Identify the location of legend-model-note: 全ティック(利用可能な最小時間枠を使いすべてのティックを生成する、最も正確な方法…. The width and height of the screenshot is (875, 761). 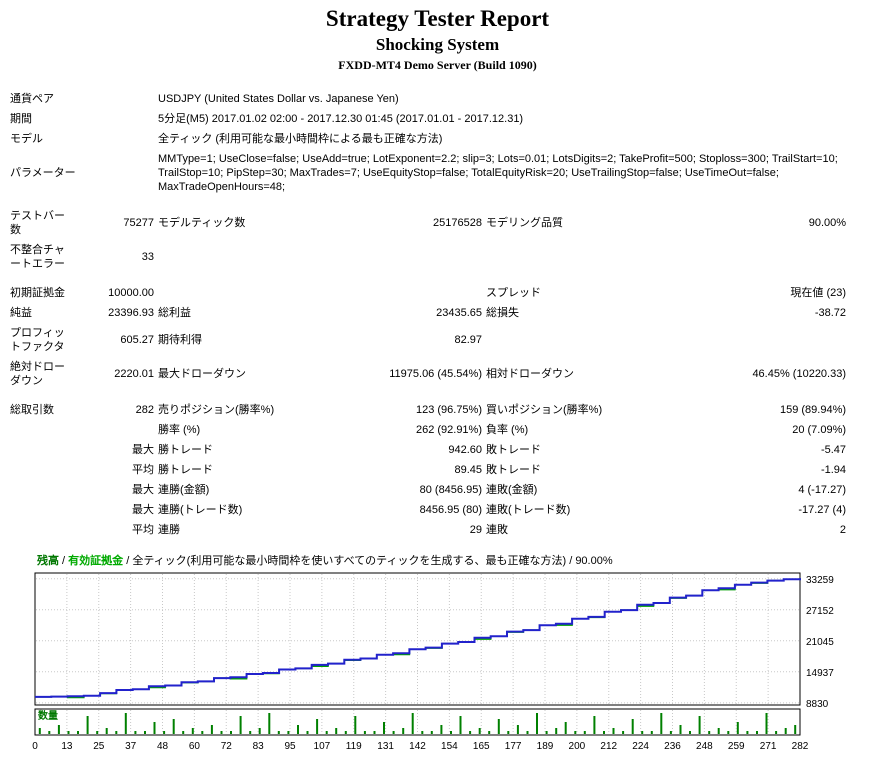
(349, 561).